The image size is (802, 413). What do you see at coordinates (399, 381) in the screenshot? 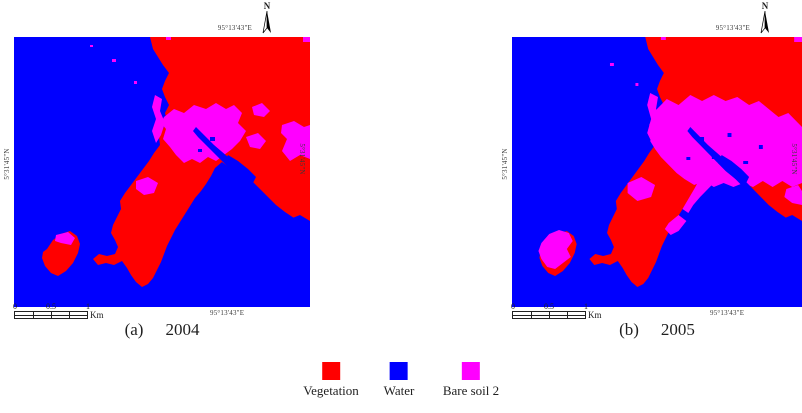
I see `legend-item-water: Water` at bounding box center [399, 381].